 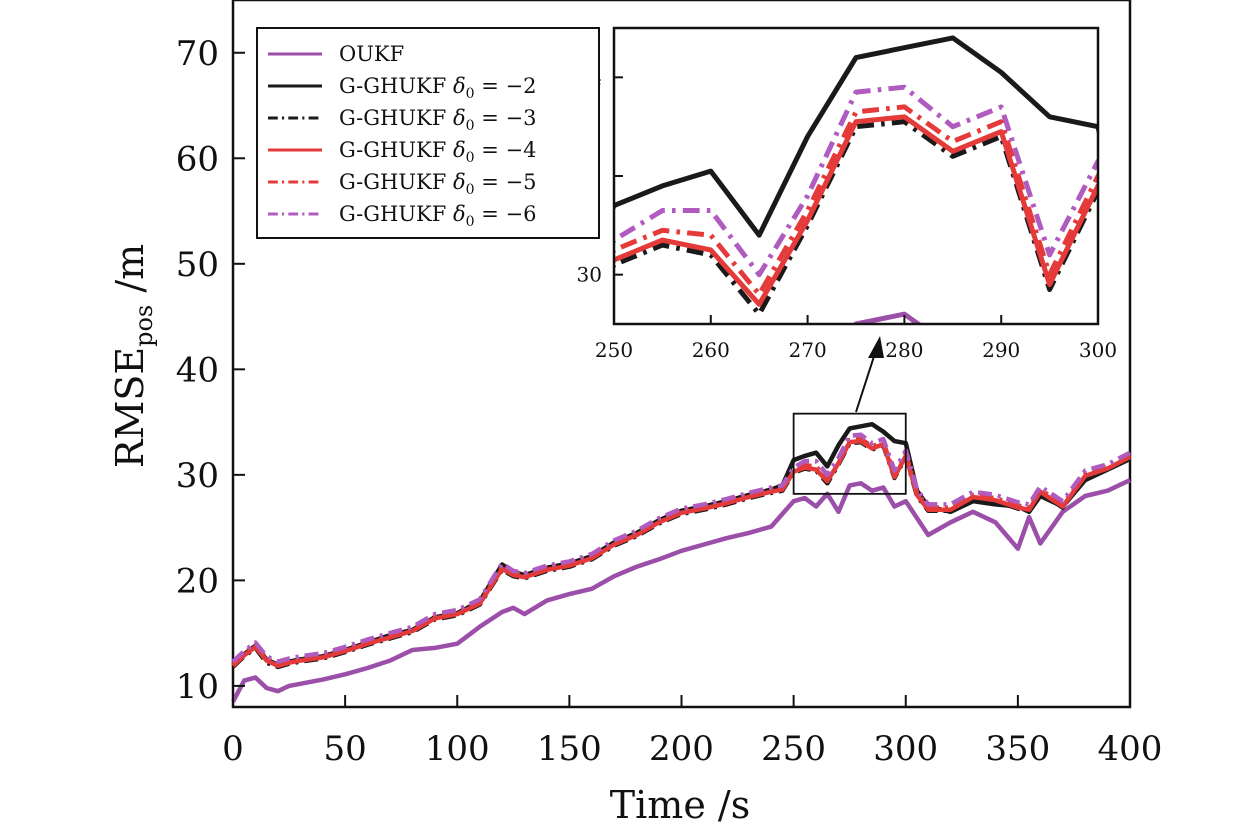 What do you see at coordinates (197, 687) in the screenshot?
I see `y-tick-label: 10` at bounding box center [197, 687].